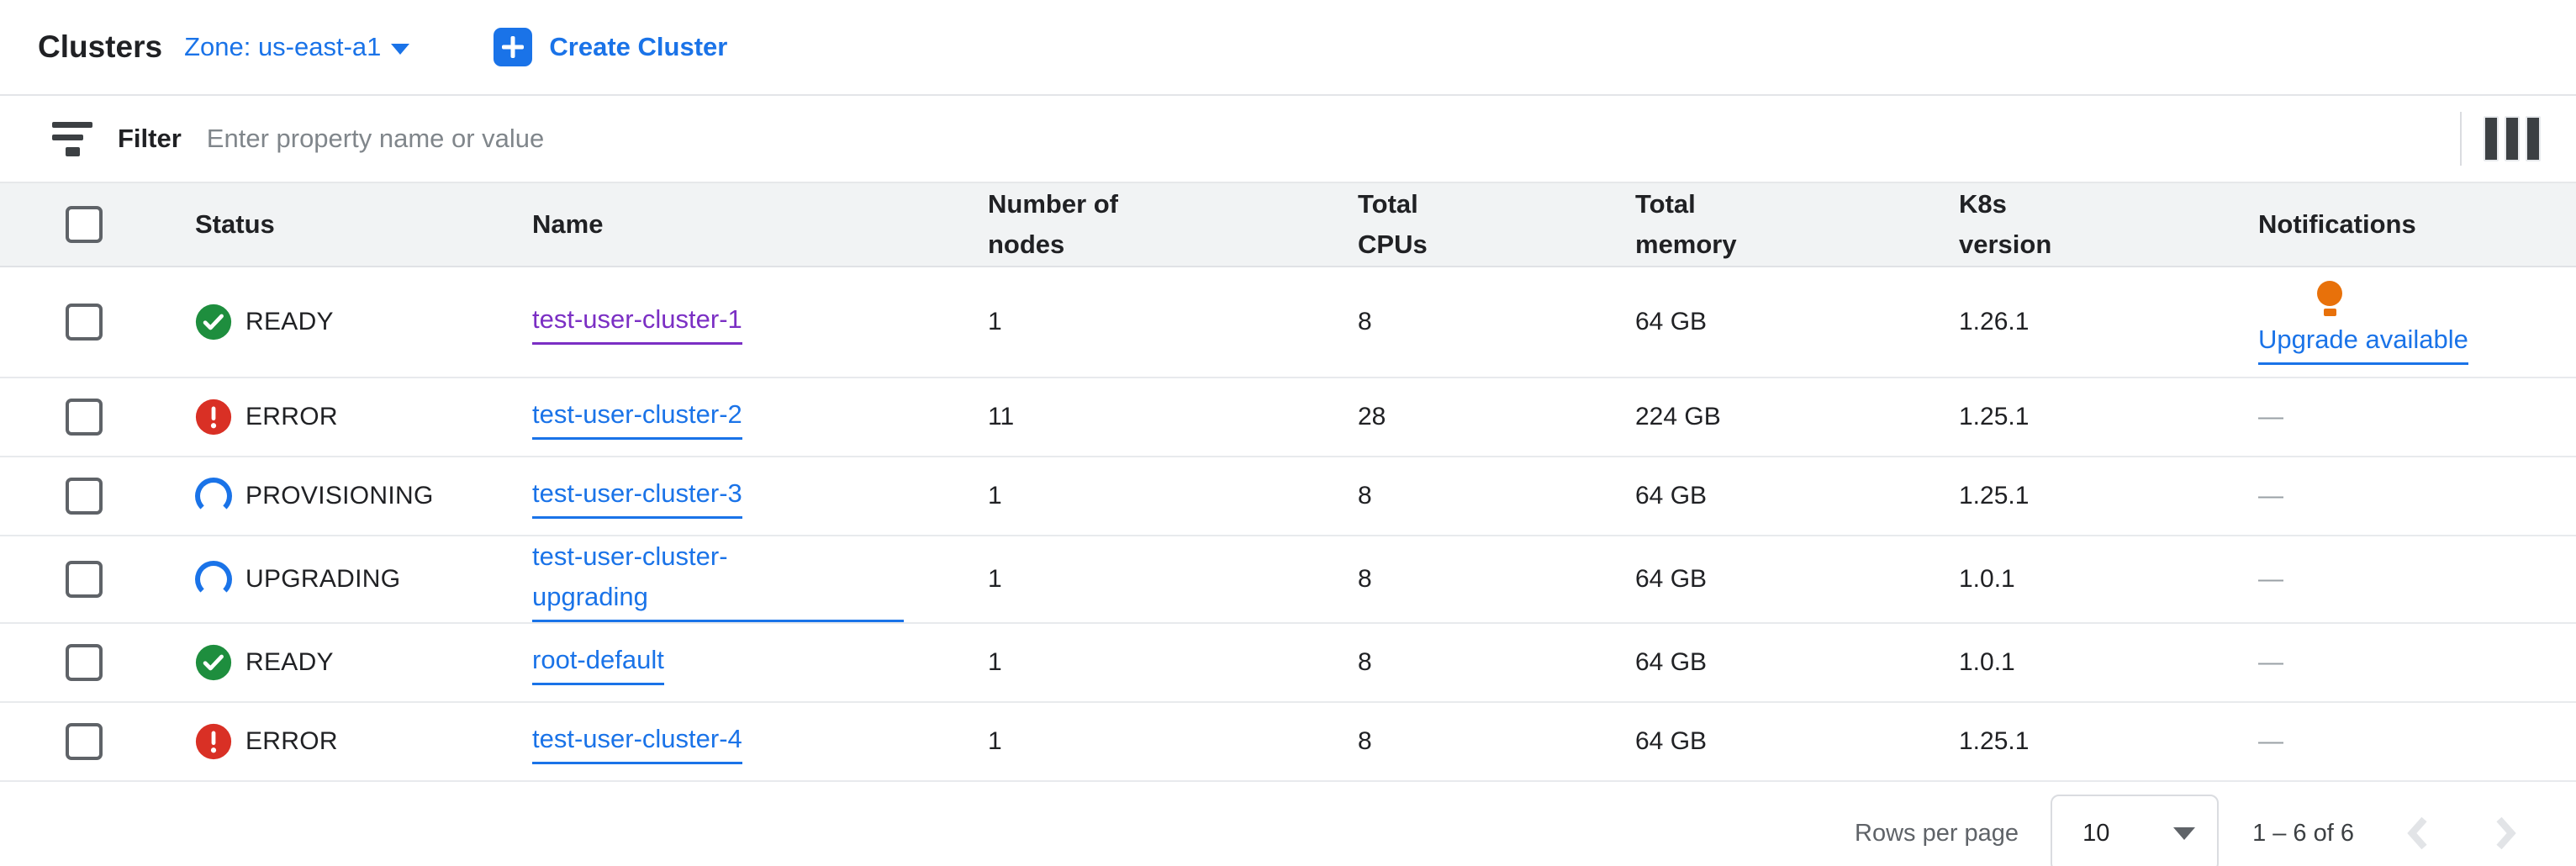  What do you see at coordinates (283, 46) in the screenshot?
I see `zone-label: Zone: us-east-a1` at bounding box center [283, 46].